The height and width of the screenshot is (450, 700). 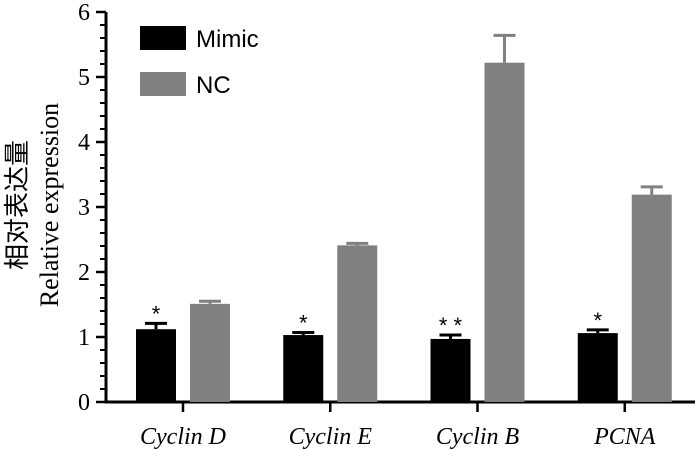 What do you see at coordinates (597, 367) in the screenshot?
I see `bar-mimic-pcna` at bounding box center [597, 367].